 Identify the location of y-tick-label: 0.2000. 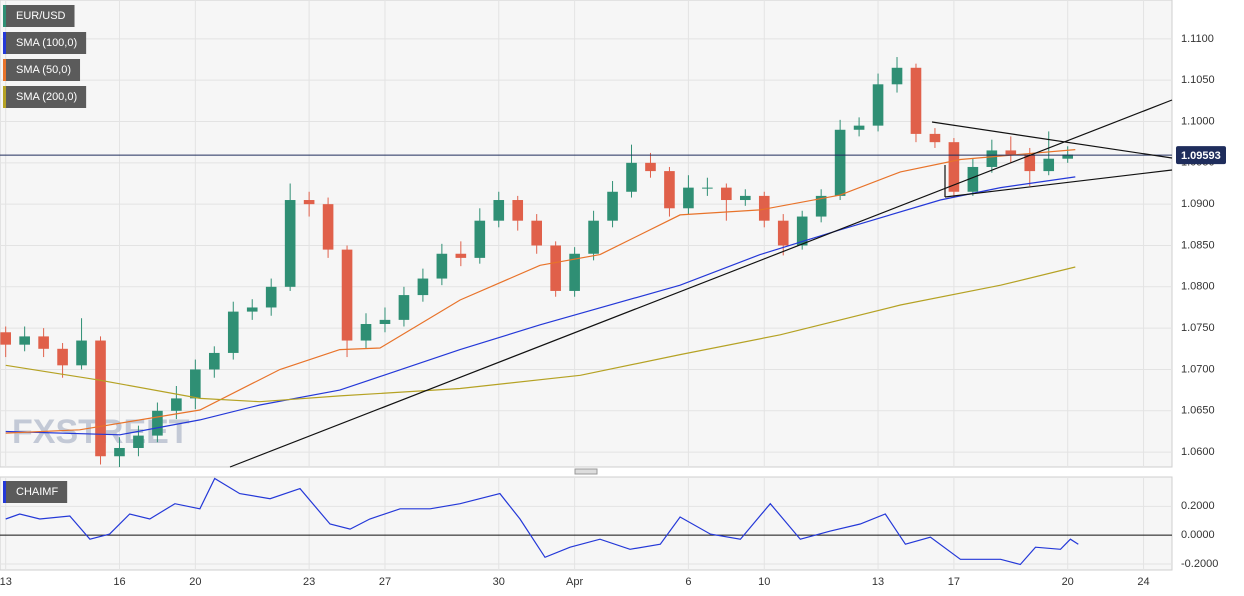
(1198, 506).